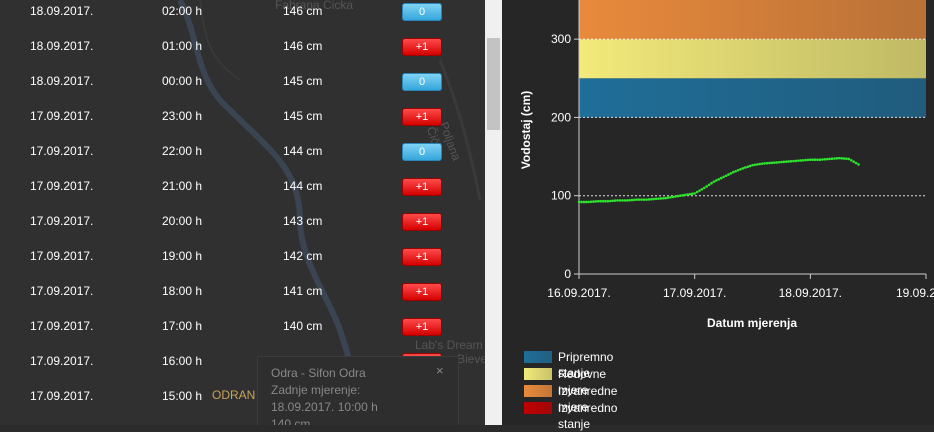 This screenshot has height=432, width=934. I want to click on y-axis-label: Vodostaj (cm), so click(526, 130).